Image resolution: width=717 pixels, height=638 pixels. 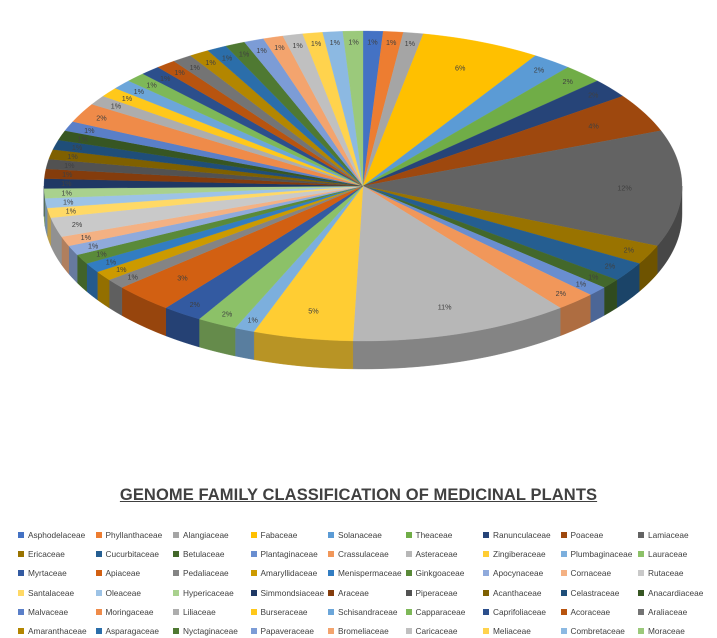 What do you see at coordinates (261, 50) in the screenshot?
I see `pie-label-papaveraceae: 1%` at bounding box center [261, 50].